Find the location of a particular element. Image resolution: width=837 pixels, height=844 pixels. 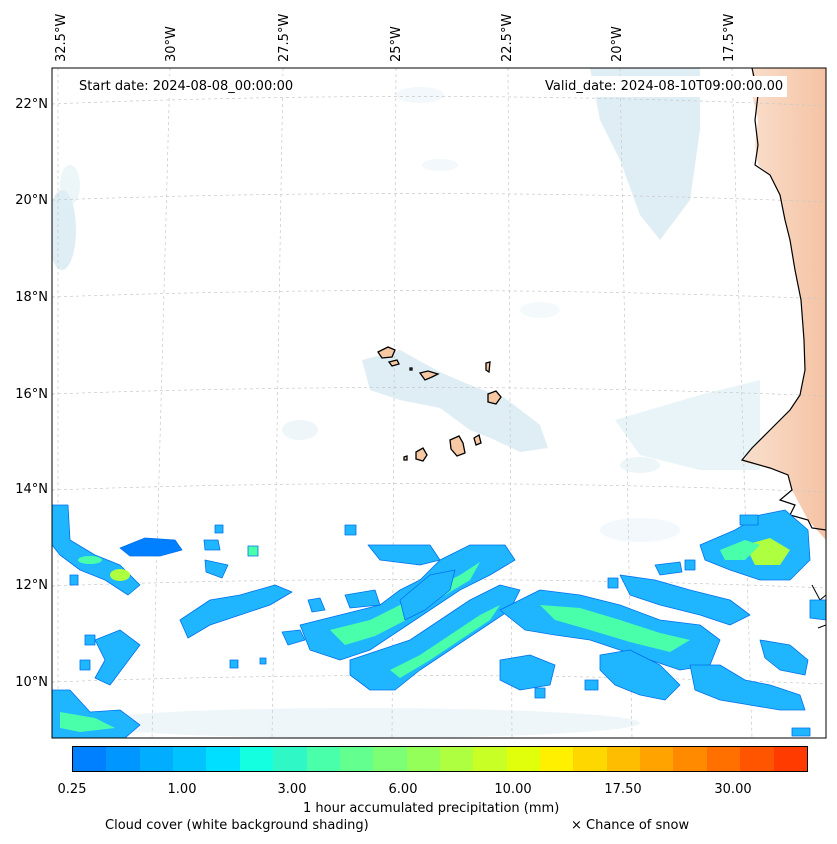

lat-label-12n: 12°N is located at coordinates (31, 585).